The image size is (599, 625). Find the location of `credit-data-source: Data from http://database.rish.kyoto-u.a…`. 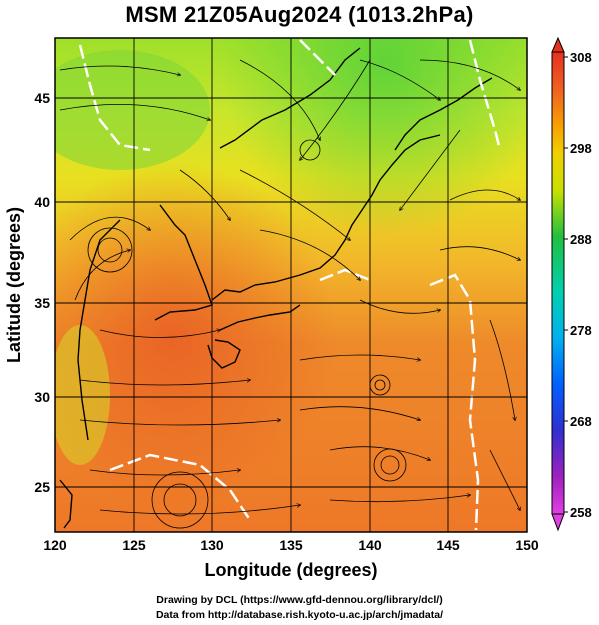

credit-data-source: Data from http://database.rish.kyoto-u.a… is located at coordinates (299, 615).